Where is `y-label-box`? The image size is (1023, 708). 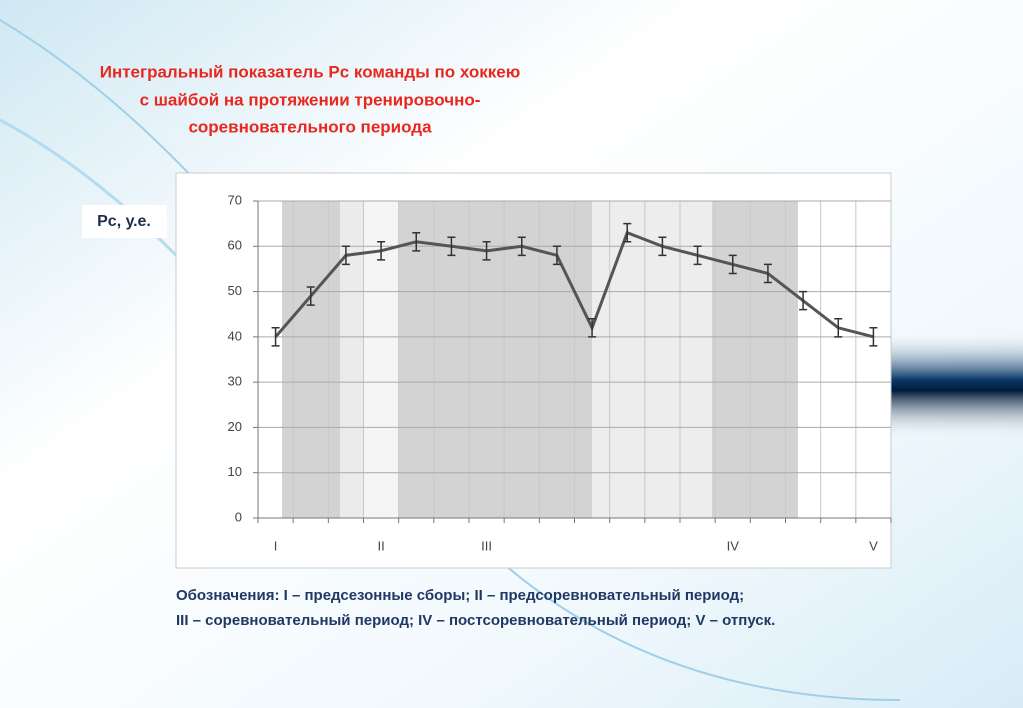
y-label-box is located at coordinates (124, 221).